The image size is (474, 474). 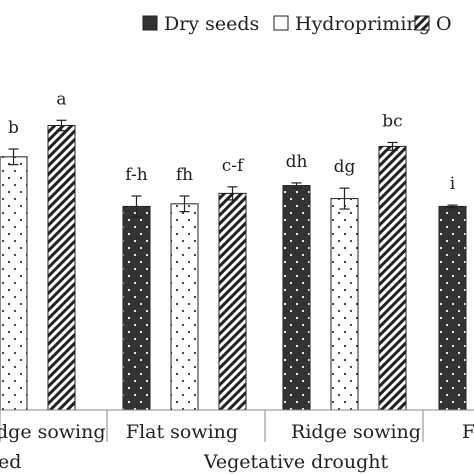 What do you see at coordinates (182, 432) in the screenshot?
I see `category-label-flat-sowing: Flat sowing` at bounding box center [182, 432].